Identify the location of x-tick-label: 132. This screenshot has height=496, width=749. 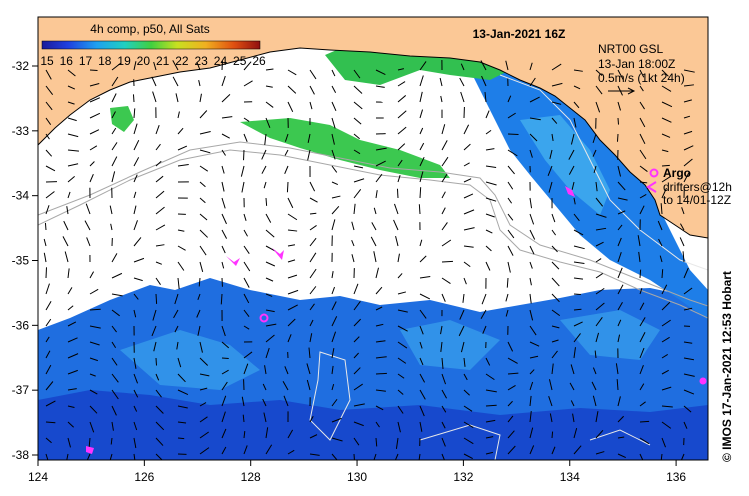
(463, 477).